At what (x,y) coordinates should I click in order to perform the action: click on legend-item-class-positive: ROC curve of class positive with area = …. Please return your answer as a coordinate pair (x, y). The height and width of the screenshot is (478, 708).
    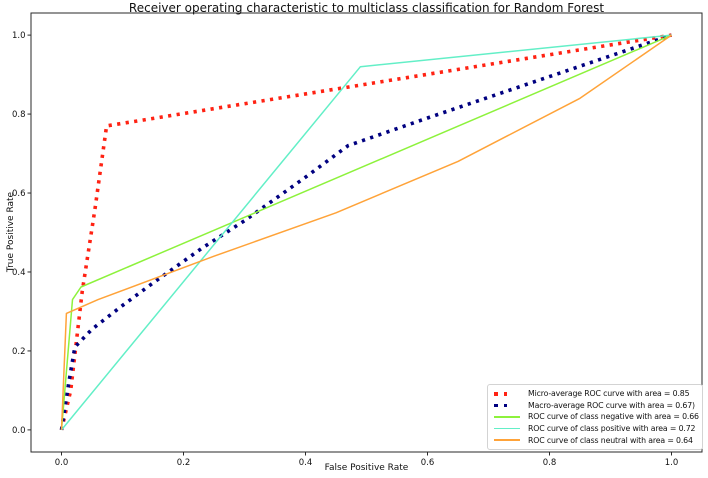
    Looking at the image, I should click on (595, 429).